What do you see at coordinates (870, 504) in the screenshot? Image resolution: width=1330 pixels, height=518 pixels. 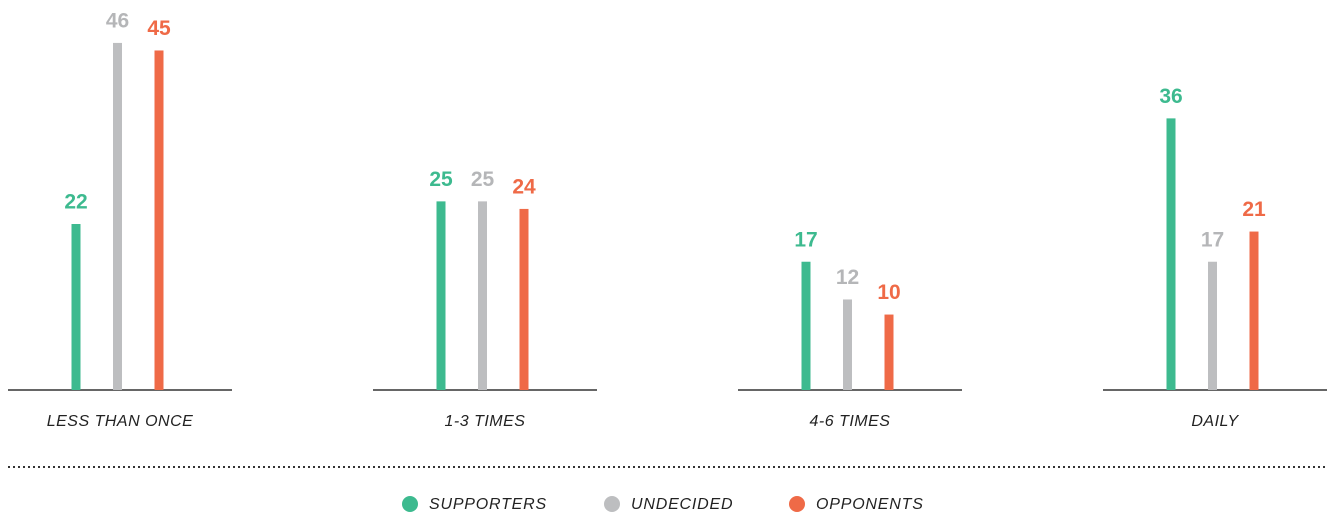 I see `legend-label: OPPONENTS` at bounding box center [870, 504].